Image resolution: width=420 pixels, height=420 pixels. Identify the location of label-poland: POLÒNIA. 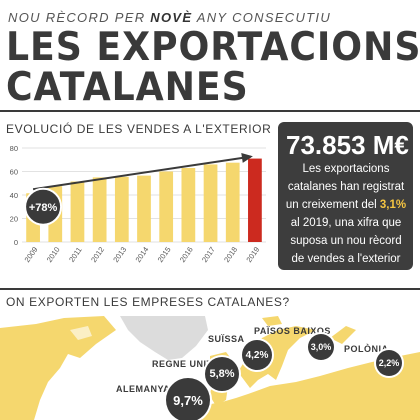
(366, 349).